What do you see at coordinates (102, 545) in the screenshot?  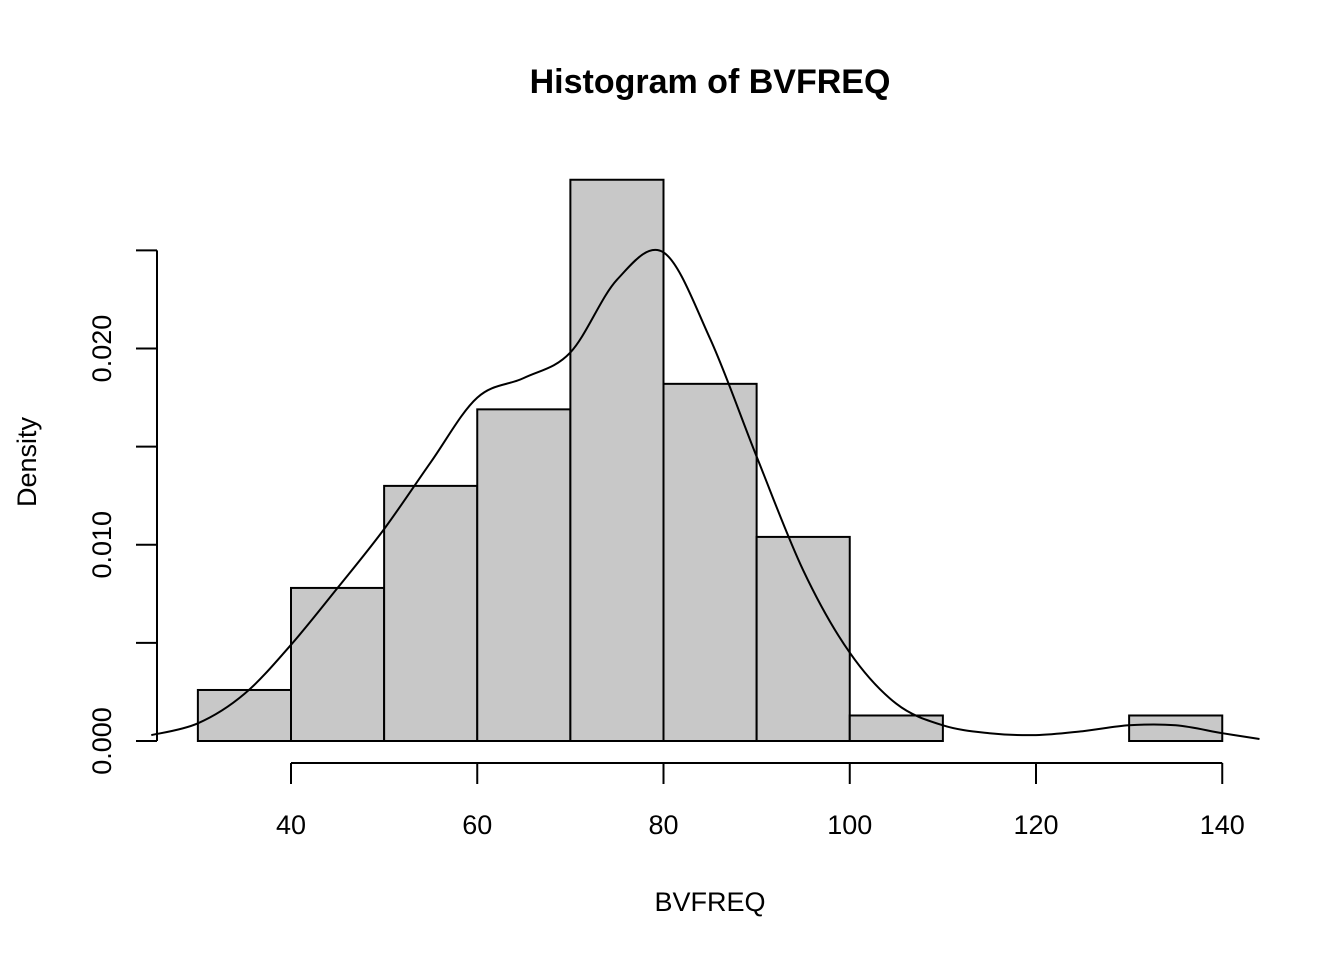 I see `y-tick-label: 0.010` at bounding box center [102, 545].